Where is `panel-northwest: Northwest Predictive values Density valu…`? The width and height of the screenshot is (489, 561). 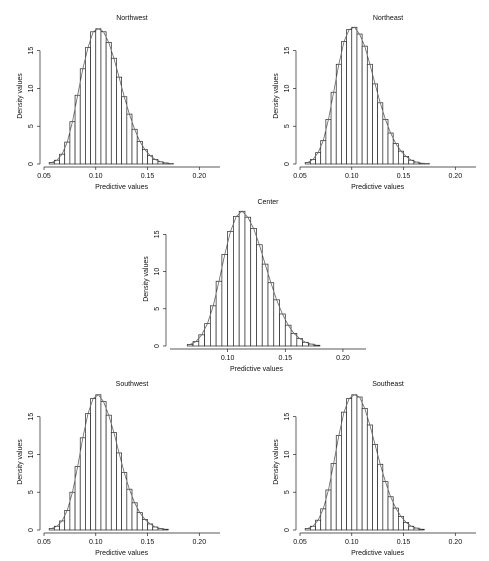 panel-northwest: Northwest Predictive values Density valu… is located at coordinates (118, 103).